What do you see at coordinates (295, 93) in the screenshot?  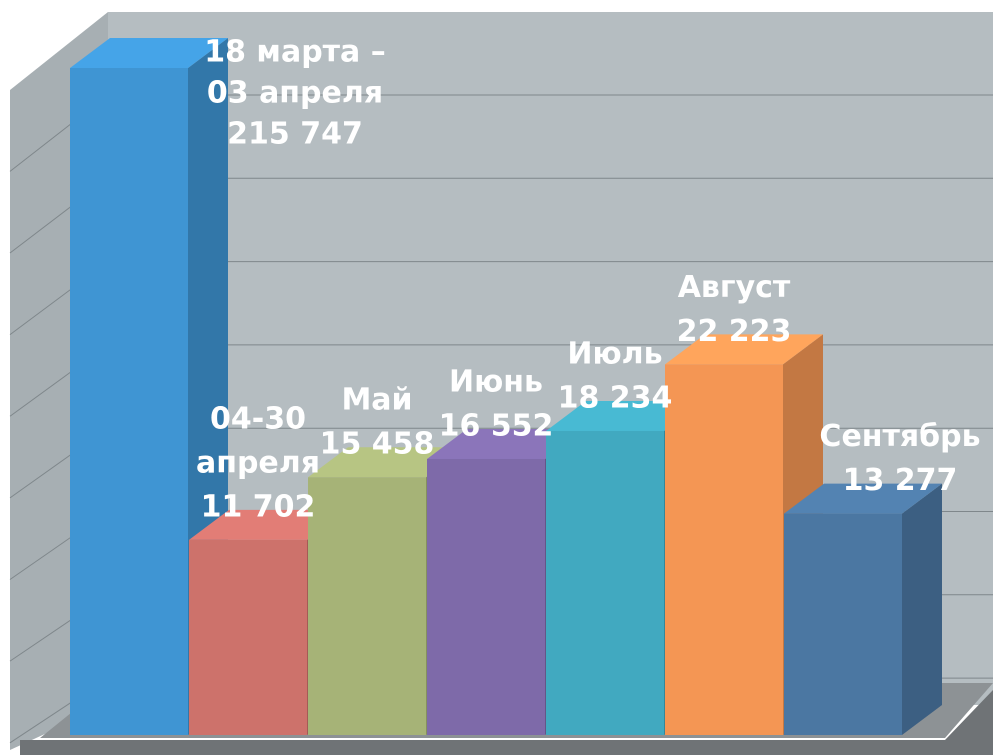 I see `category-label: 03 апреля` at bounding box center [295, 93].